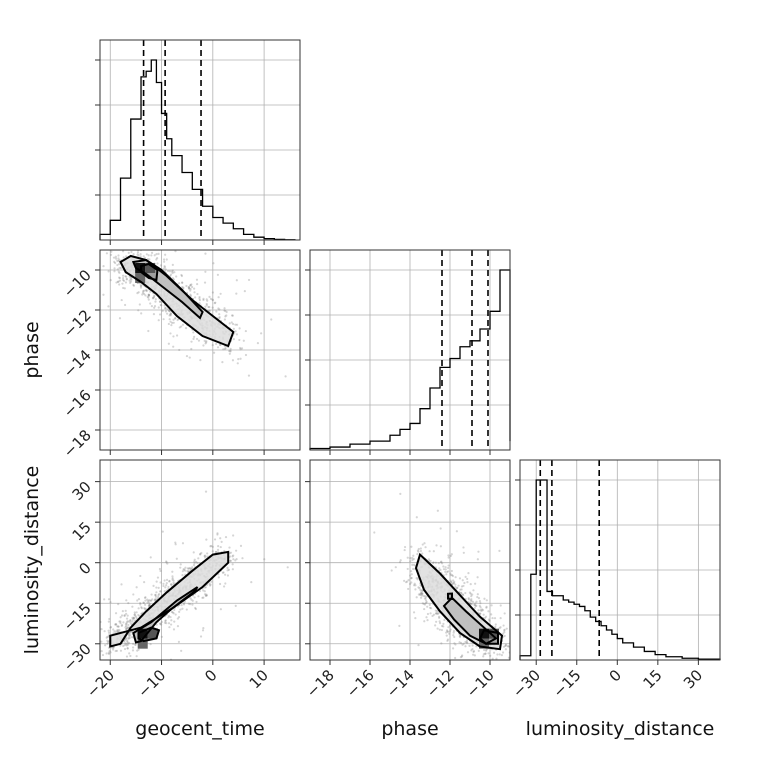 This screenshot has height=760, width=760. I want to click on y-axis-label-luminosity-distance: luminosity_distance, so click(32, 560).